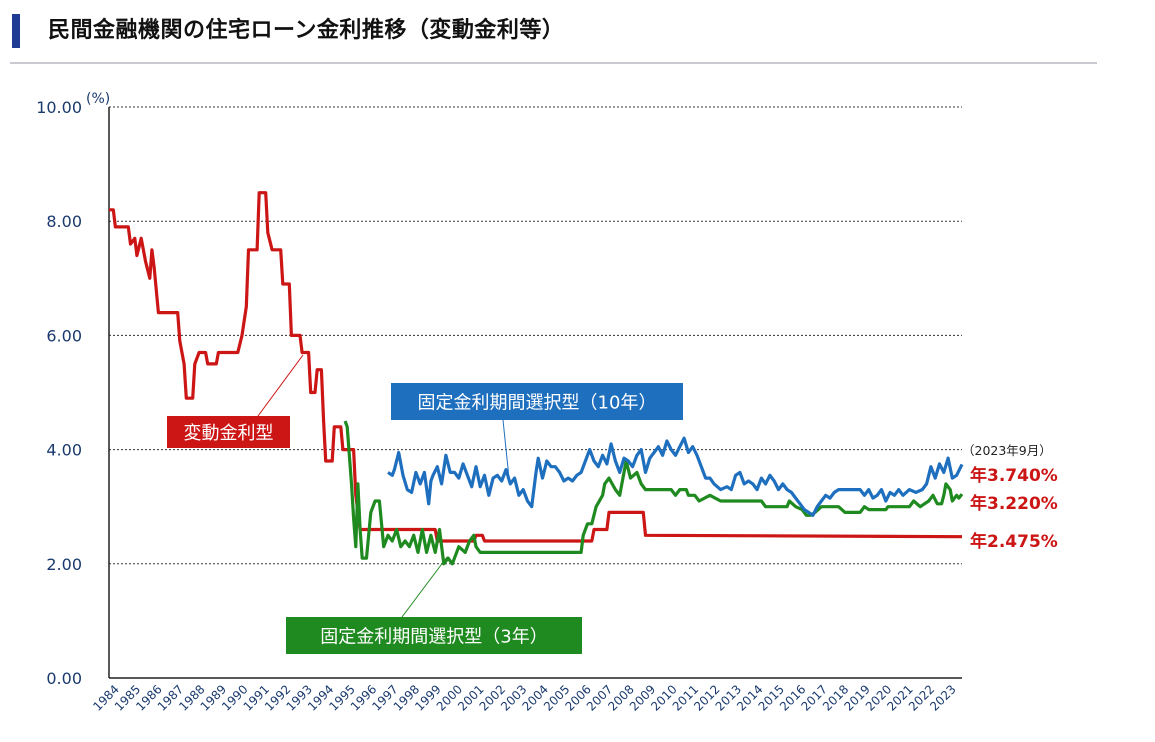  What do you see at coordinates (306, 30) in the screenshot?
I see `page-title: 民間金融機関の住宅ローン金利推移（変動金利等）` at bounding box center [306, 30].